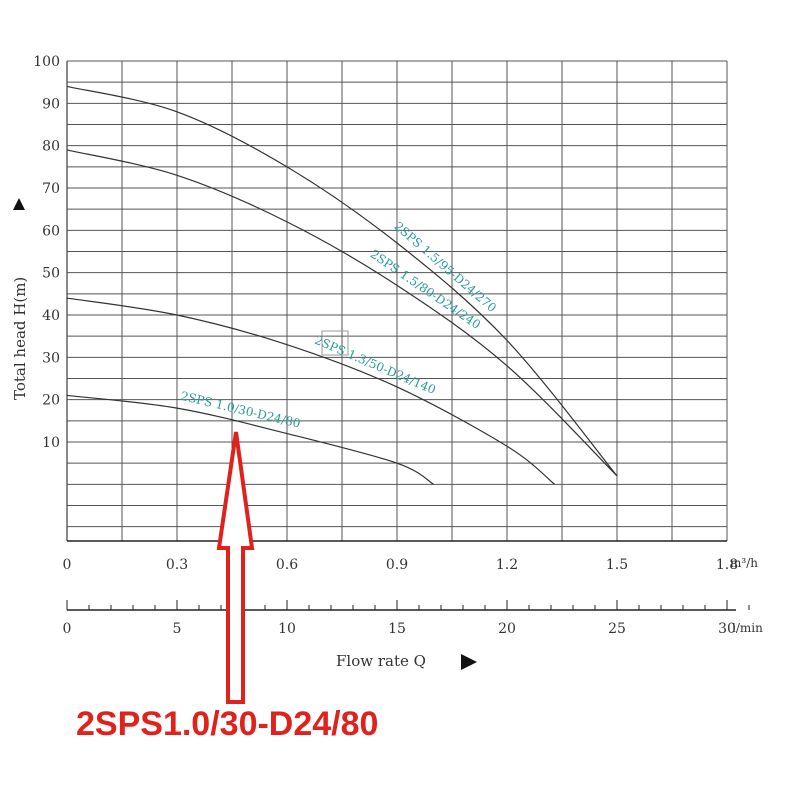 The width and height of the screenshot is (800, 800). Describe the element at coordinates (51, 443) in the screenshot. I see `y-tick-label: 10` at that location.